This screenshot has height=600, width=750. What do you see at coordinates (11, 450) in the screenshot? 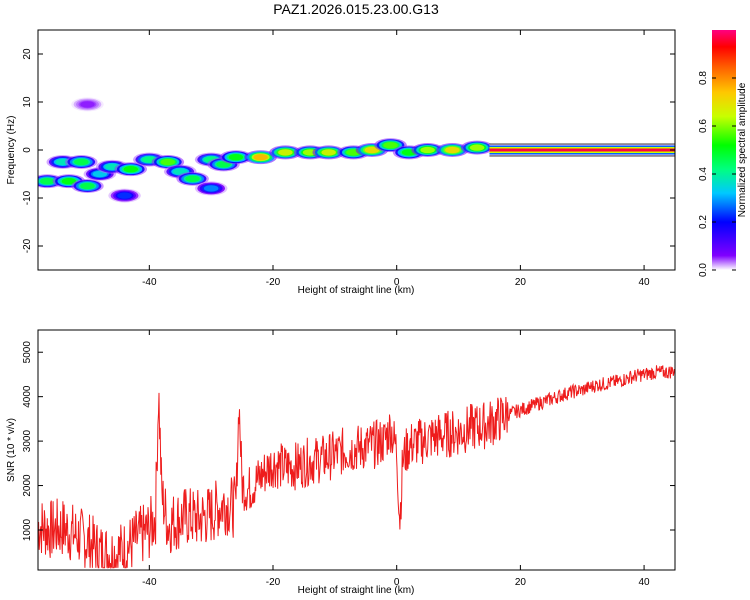
I see `snr-ylabel: SNR (10 * v/v)` at bounding box center [11, 450].